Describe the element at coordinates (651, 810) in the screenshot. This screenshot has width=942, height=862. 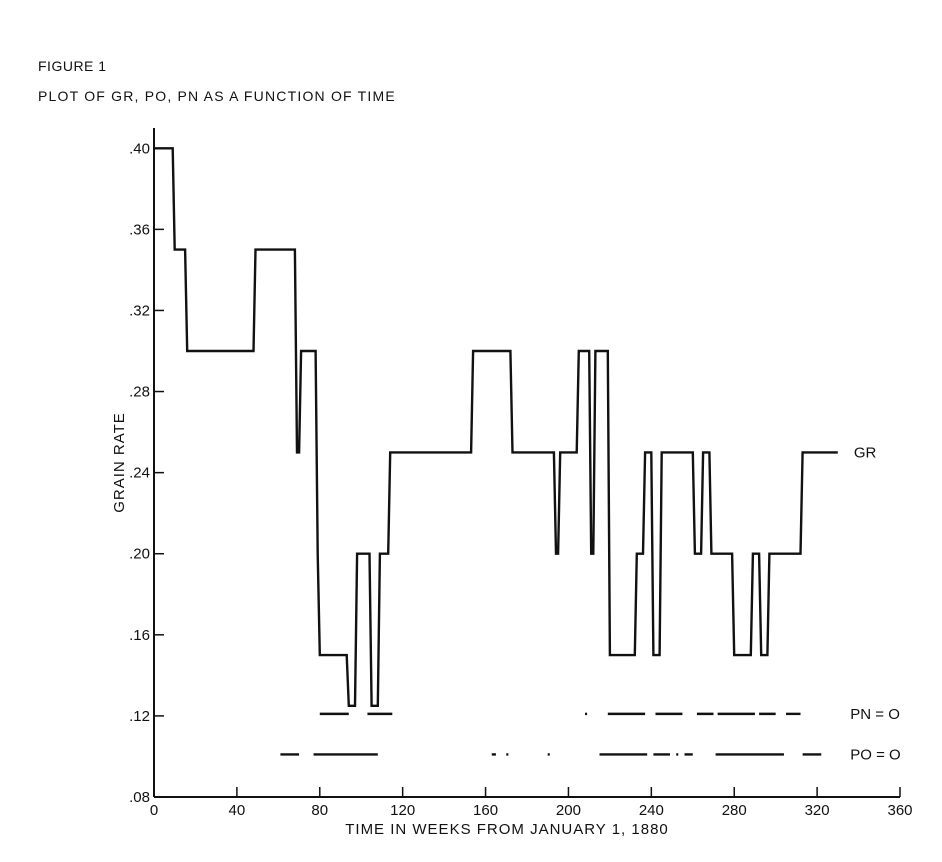
I see `x-tick-label: 240` at that location.